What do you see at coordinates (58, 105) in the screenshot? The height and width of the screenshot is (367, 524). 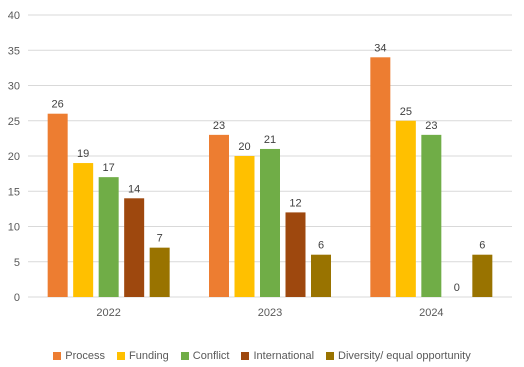 I see `data-label: 26` at bounding box center [58, 105].